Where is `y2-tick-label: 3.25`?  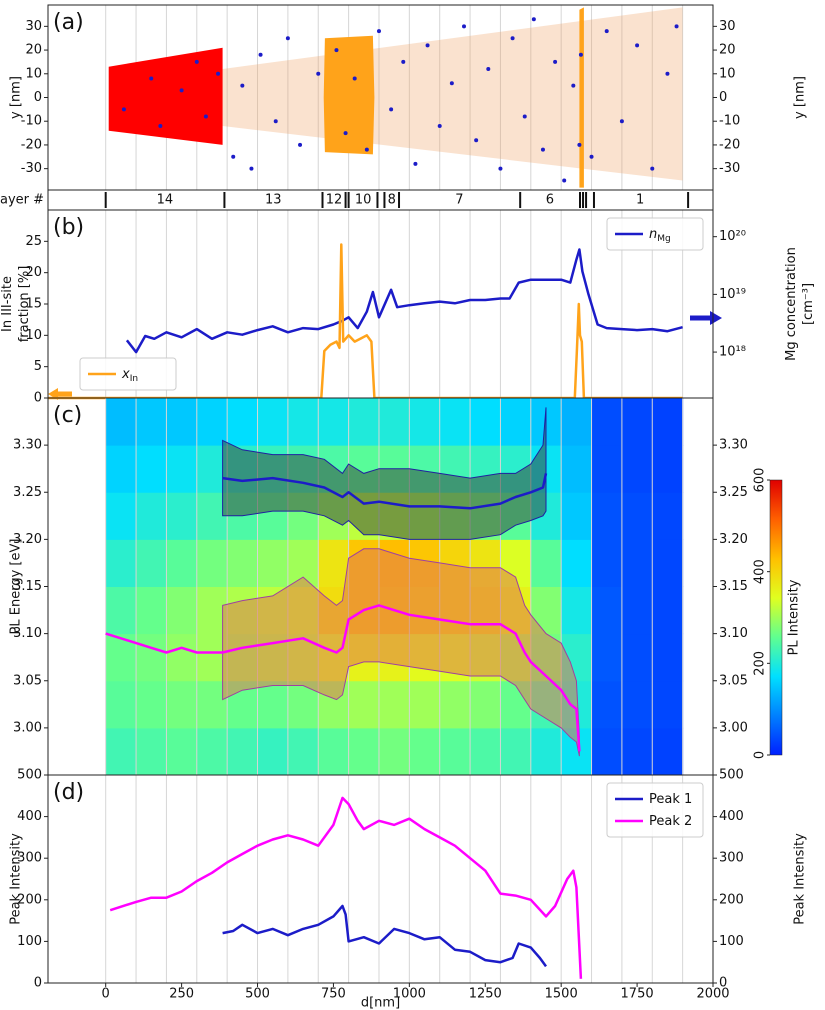 y2-tick-label: 3.25 is located at coordinates (733, 492).